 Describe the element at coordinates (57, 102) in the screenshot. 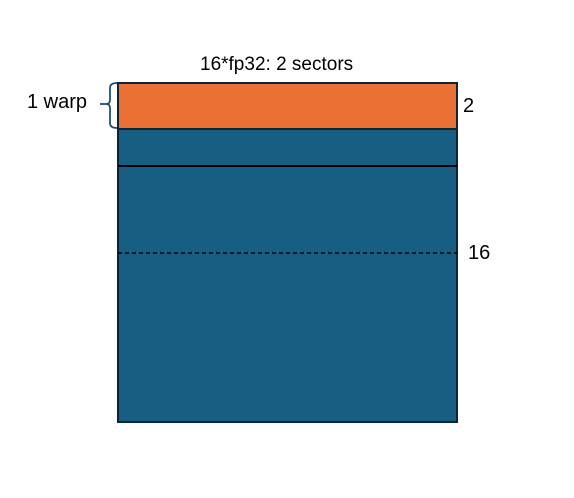

I see `warp-label: 1 warp` at that location.